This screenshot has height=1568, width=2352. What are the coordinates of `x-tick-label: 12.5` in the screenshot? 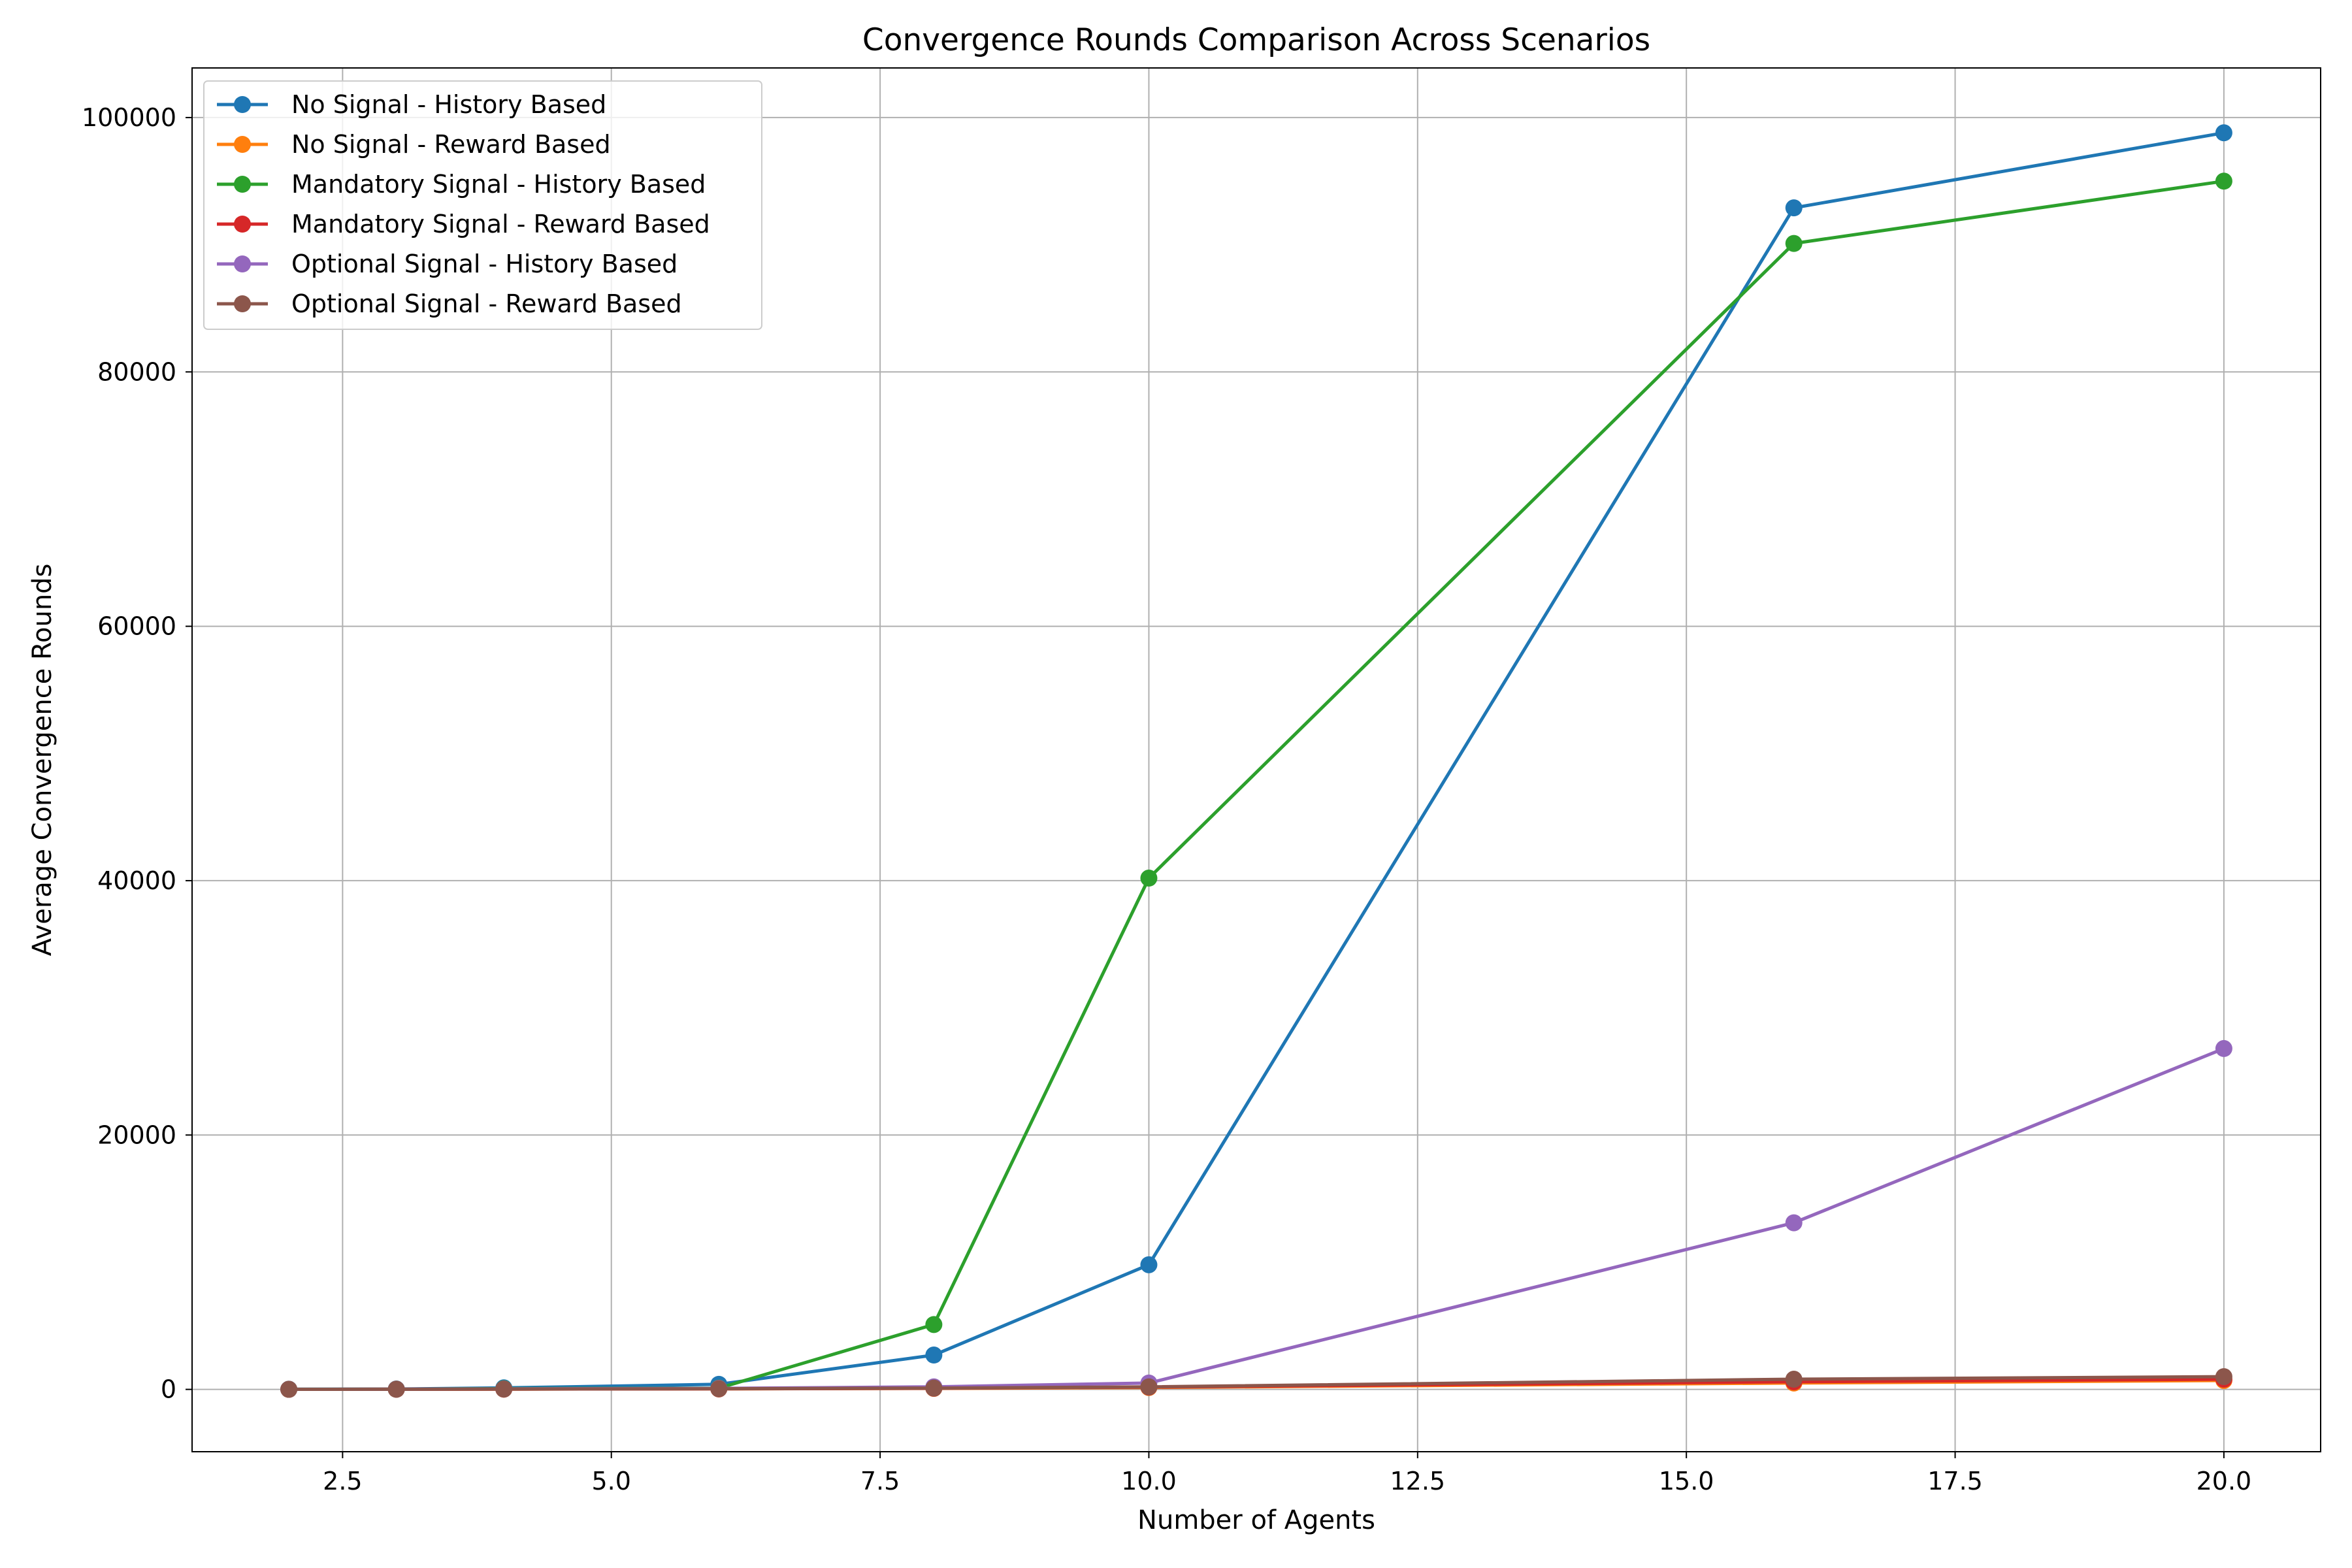 It's located at (1418, 1481).